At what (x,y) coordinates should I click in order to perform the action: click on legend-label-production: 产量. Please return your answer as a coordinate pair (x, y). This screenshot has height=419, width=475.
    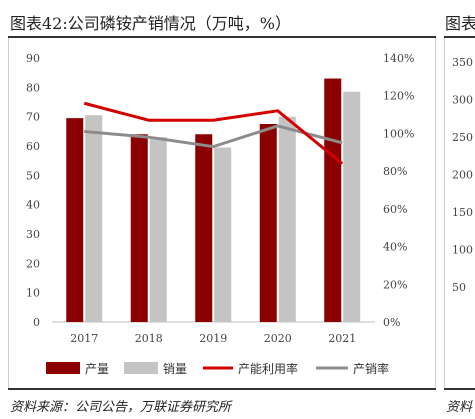
    Looking at the image, I should click on (97, 369).